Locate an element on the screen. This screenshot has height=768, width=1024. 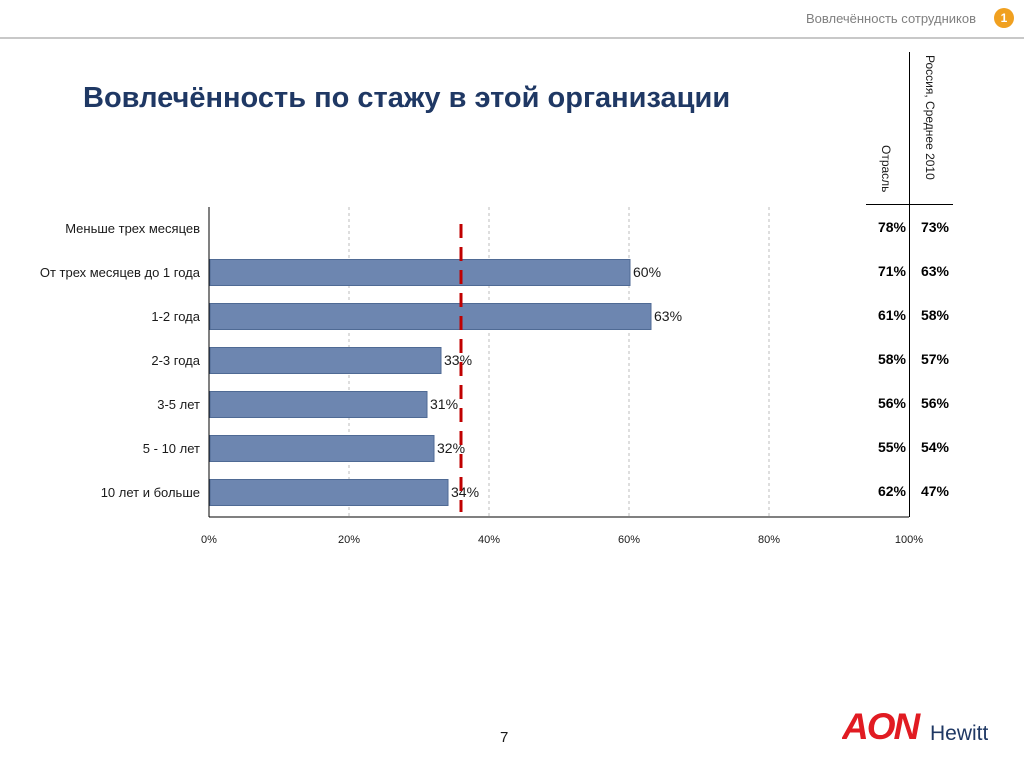
data-label: 32% is located at coordinates (451, 448).